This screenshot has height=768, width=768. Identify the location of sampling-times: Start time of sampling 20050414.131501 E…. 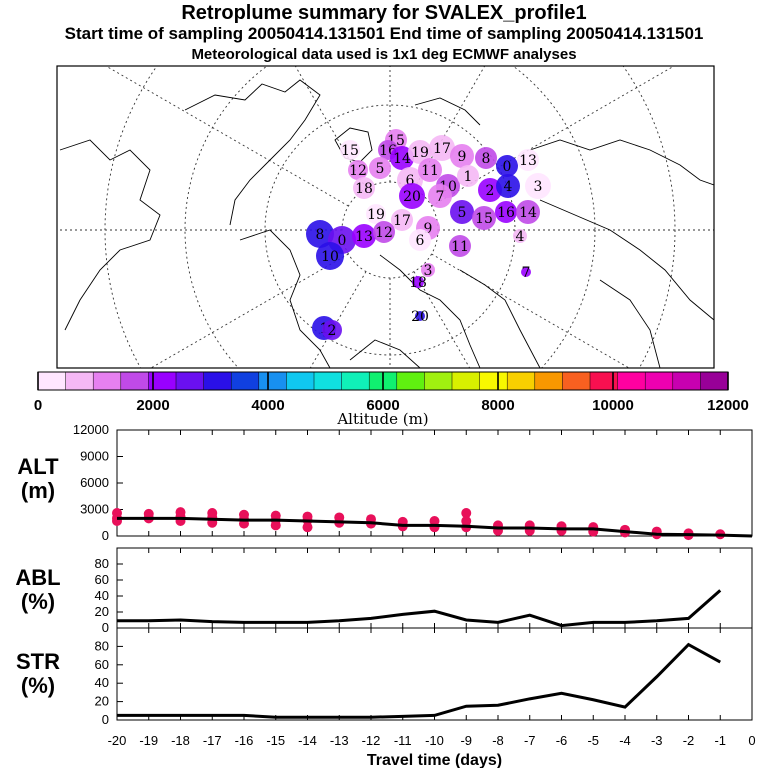
(384, 33).